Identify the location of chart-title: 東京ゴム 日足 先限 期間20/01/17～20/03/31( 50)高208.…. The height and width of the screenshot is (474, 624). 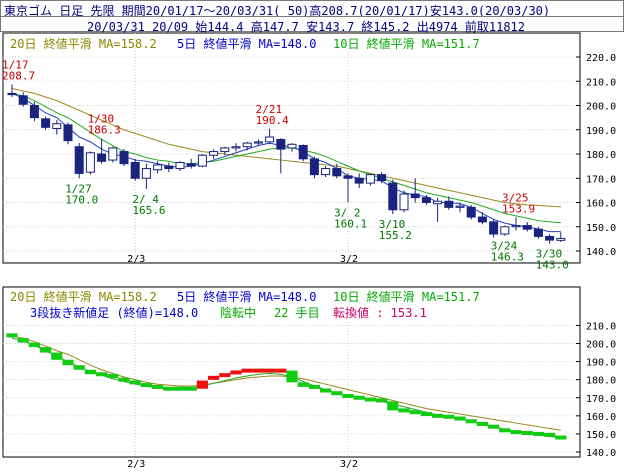
(277, 11).